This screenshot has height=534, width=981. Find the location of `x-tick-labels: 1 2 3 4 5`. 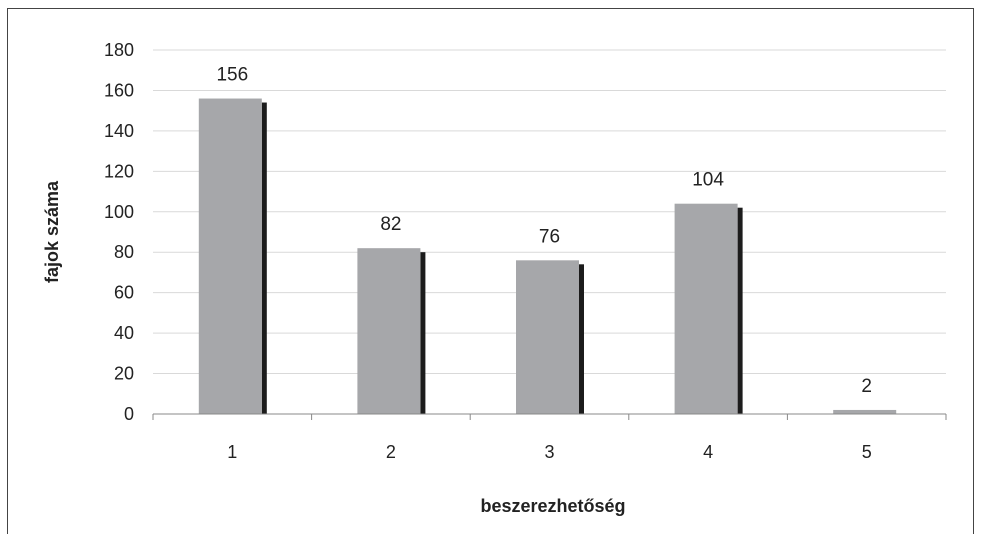

x-tick-labels: 1 2 3 4 5 is located at coordinates (549, 452).